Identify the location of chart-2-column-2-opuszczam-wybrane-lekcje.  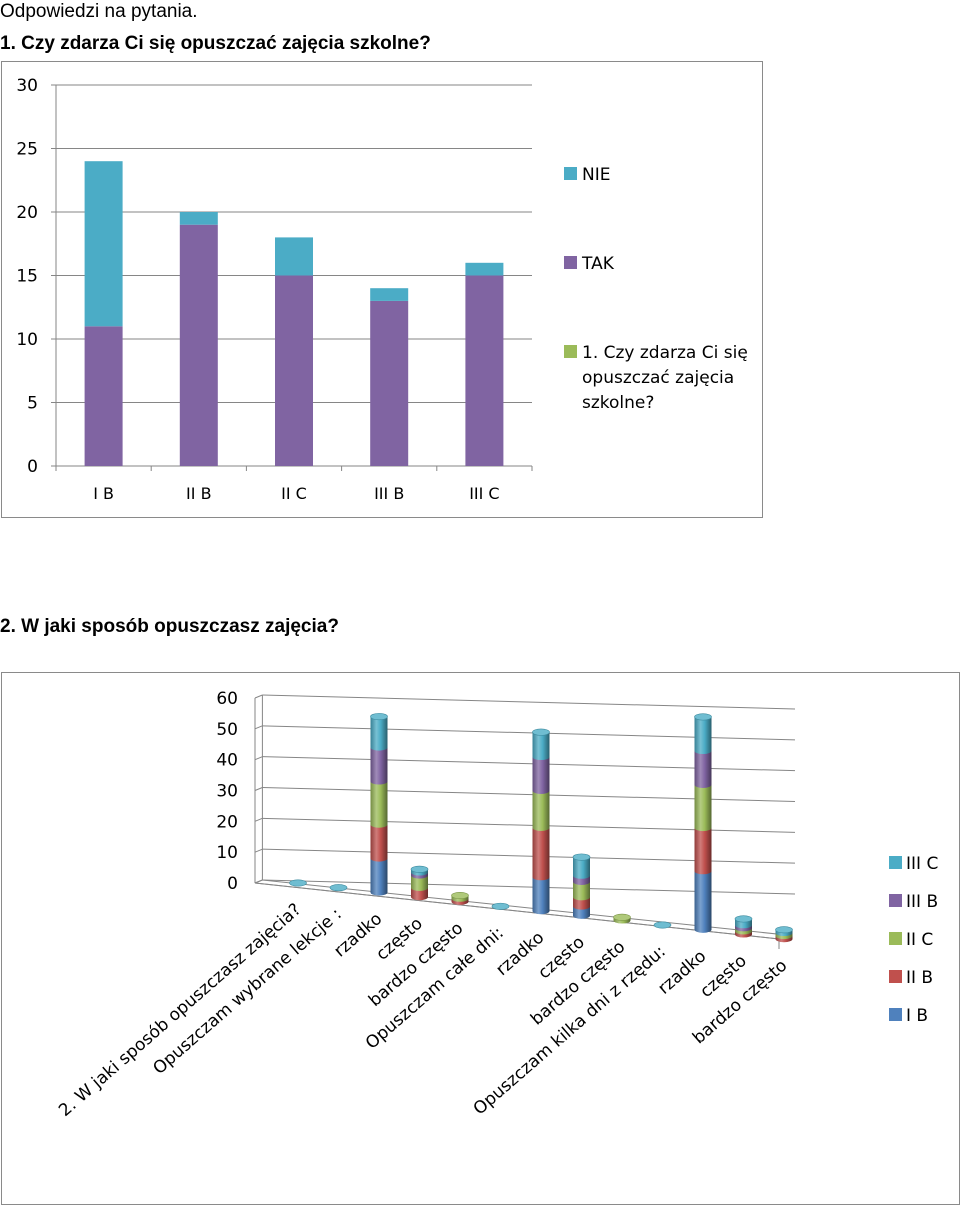
(338, 888).